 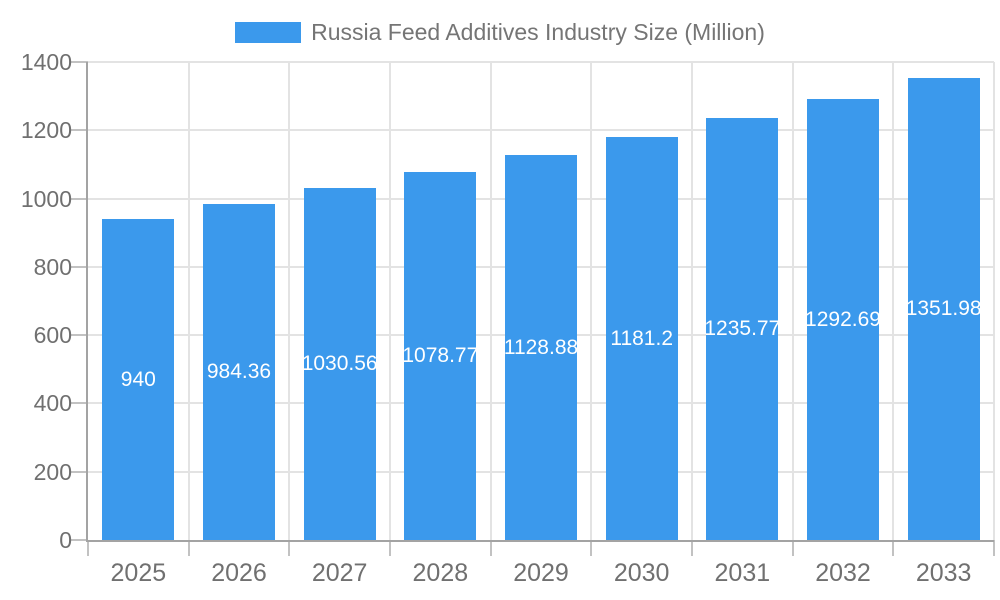 I want to click on bar-2030: 1181.2, so click(x=641, y=338).